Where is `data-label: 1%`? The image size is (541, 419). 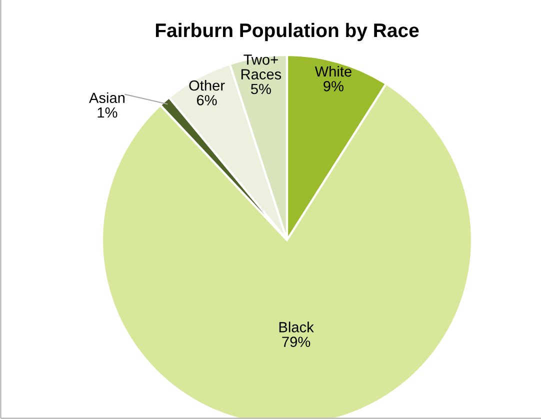 data-label: 1% is located at coordinates (108, 112).